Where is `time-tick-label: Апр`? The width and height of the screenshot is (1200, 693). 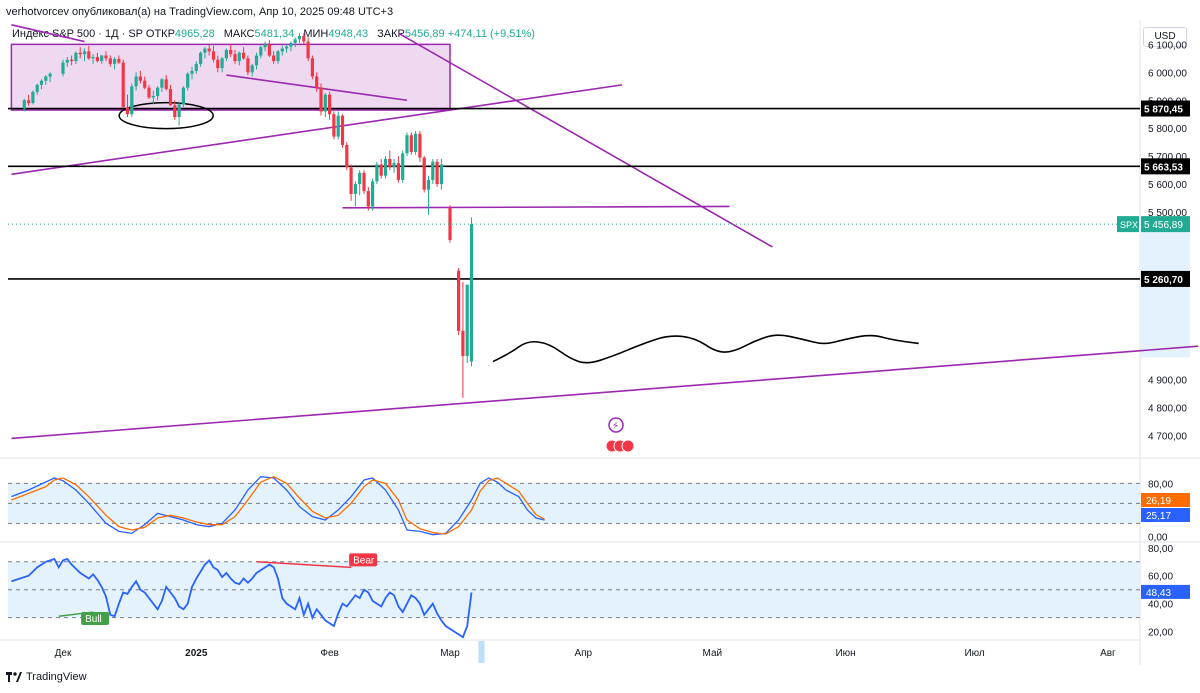 time-tick-label: Апр is located at coordinates (583, 653).